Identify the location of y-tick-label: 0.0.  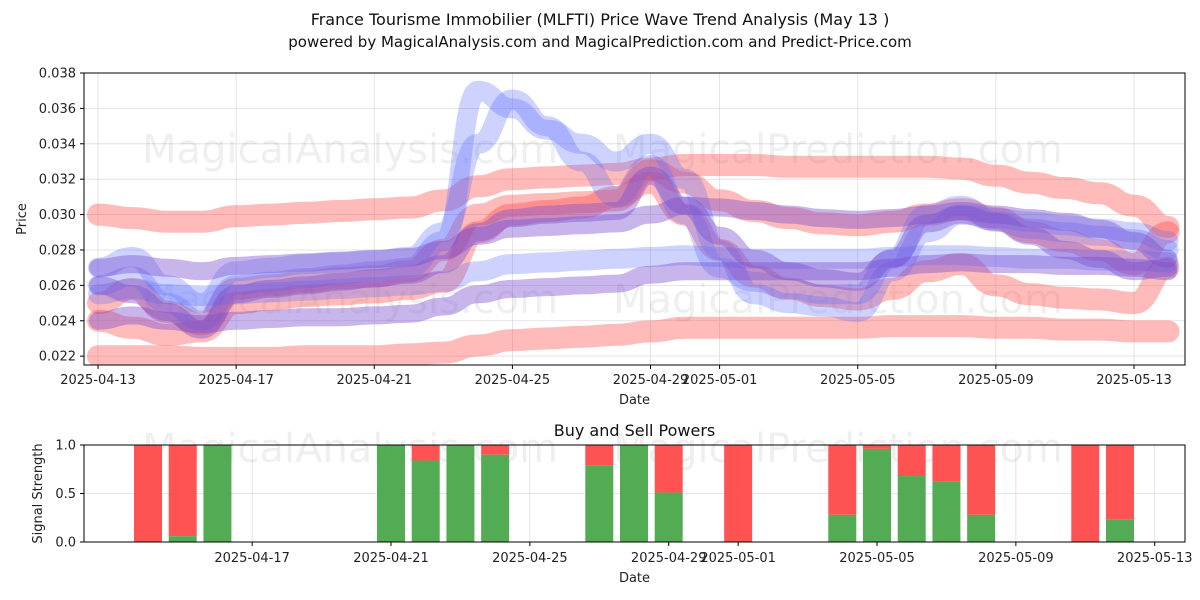
(65, 543).